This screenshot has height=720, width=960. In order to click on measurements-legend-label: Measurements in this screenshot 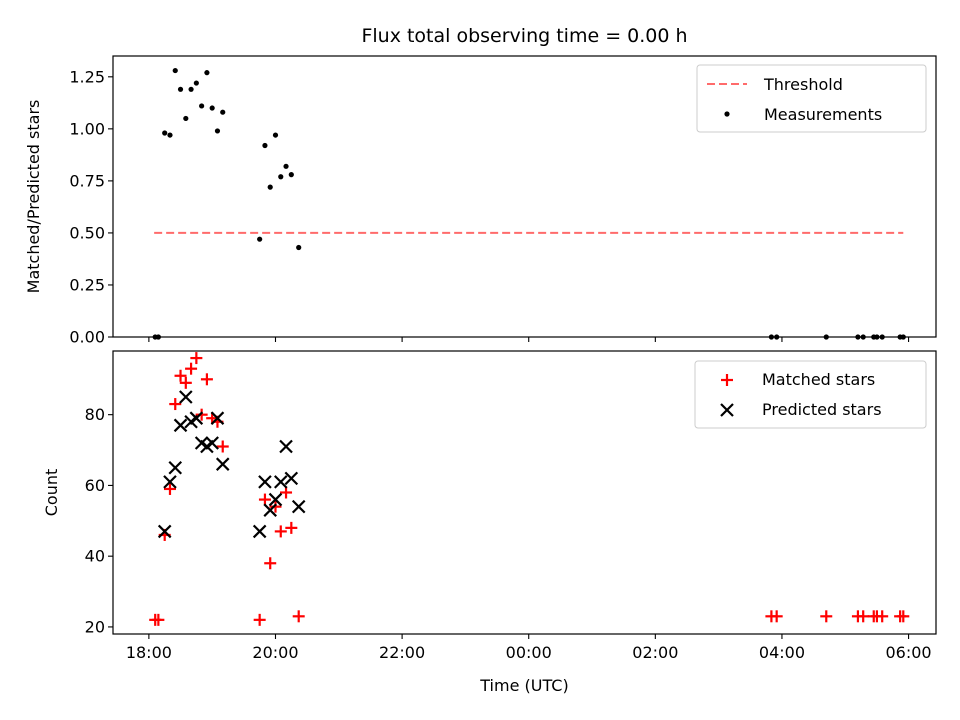, I will do `click(823, 114)`.